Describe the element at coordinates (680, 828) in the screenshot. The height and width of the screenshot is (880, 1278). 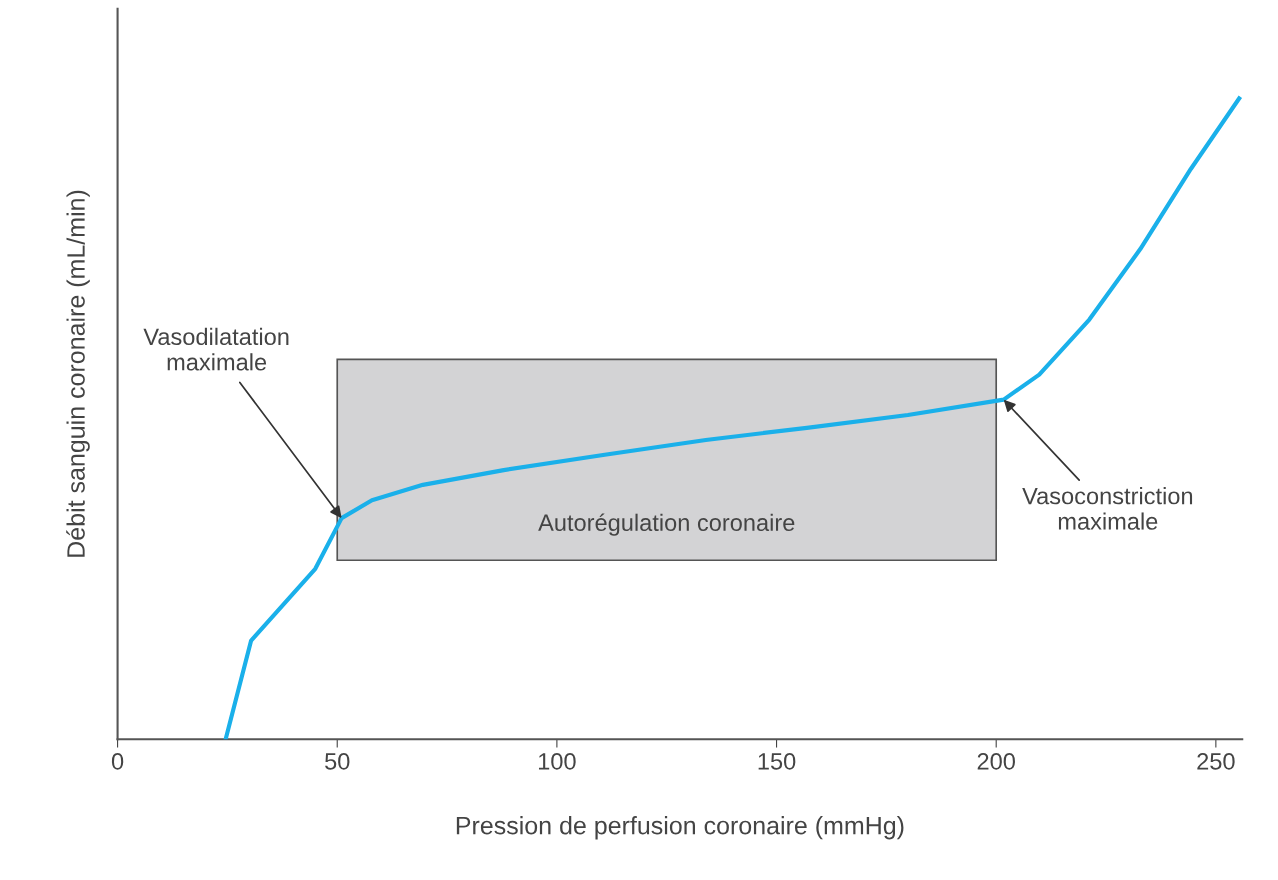
I see `x-axis-title: Pression de perfusion coronaire (mmHg)` at that location.